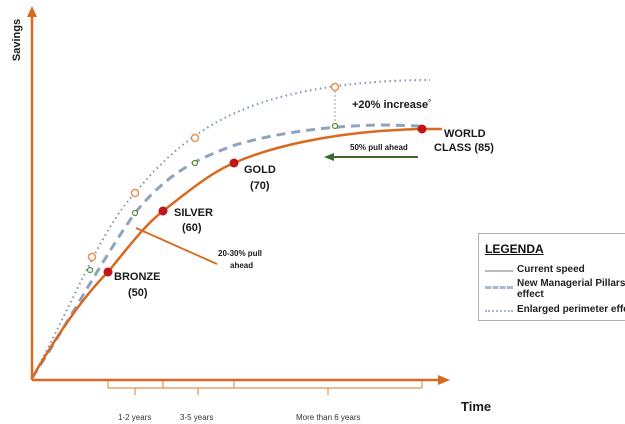 The height and width of the screenshot is (424, 625). What do you see at coordinates (499, 271) in the screenshot?
I see `solid-line-swatch` at bounding box center [499, 271].